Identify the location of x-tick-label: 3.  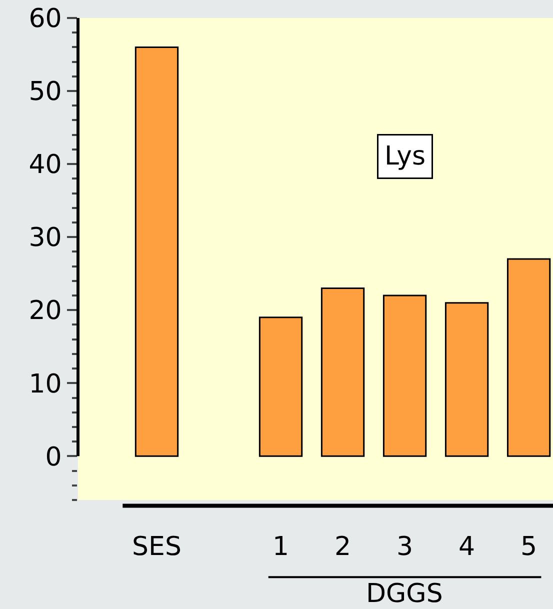
(405, 547).